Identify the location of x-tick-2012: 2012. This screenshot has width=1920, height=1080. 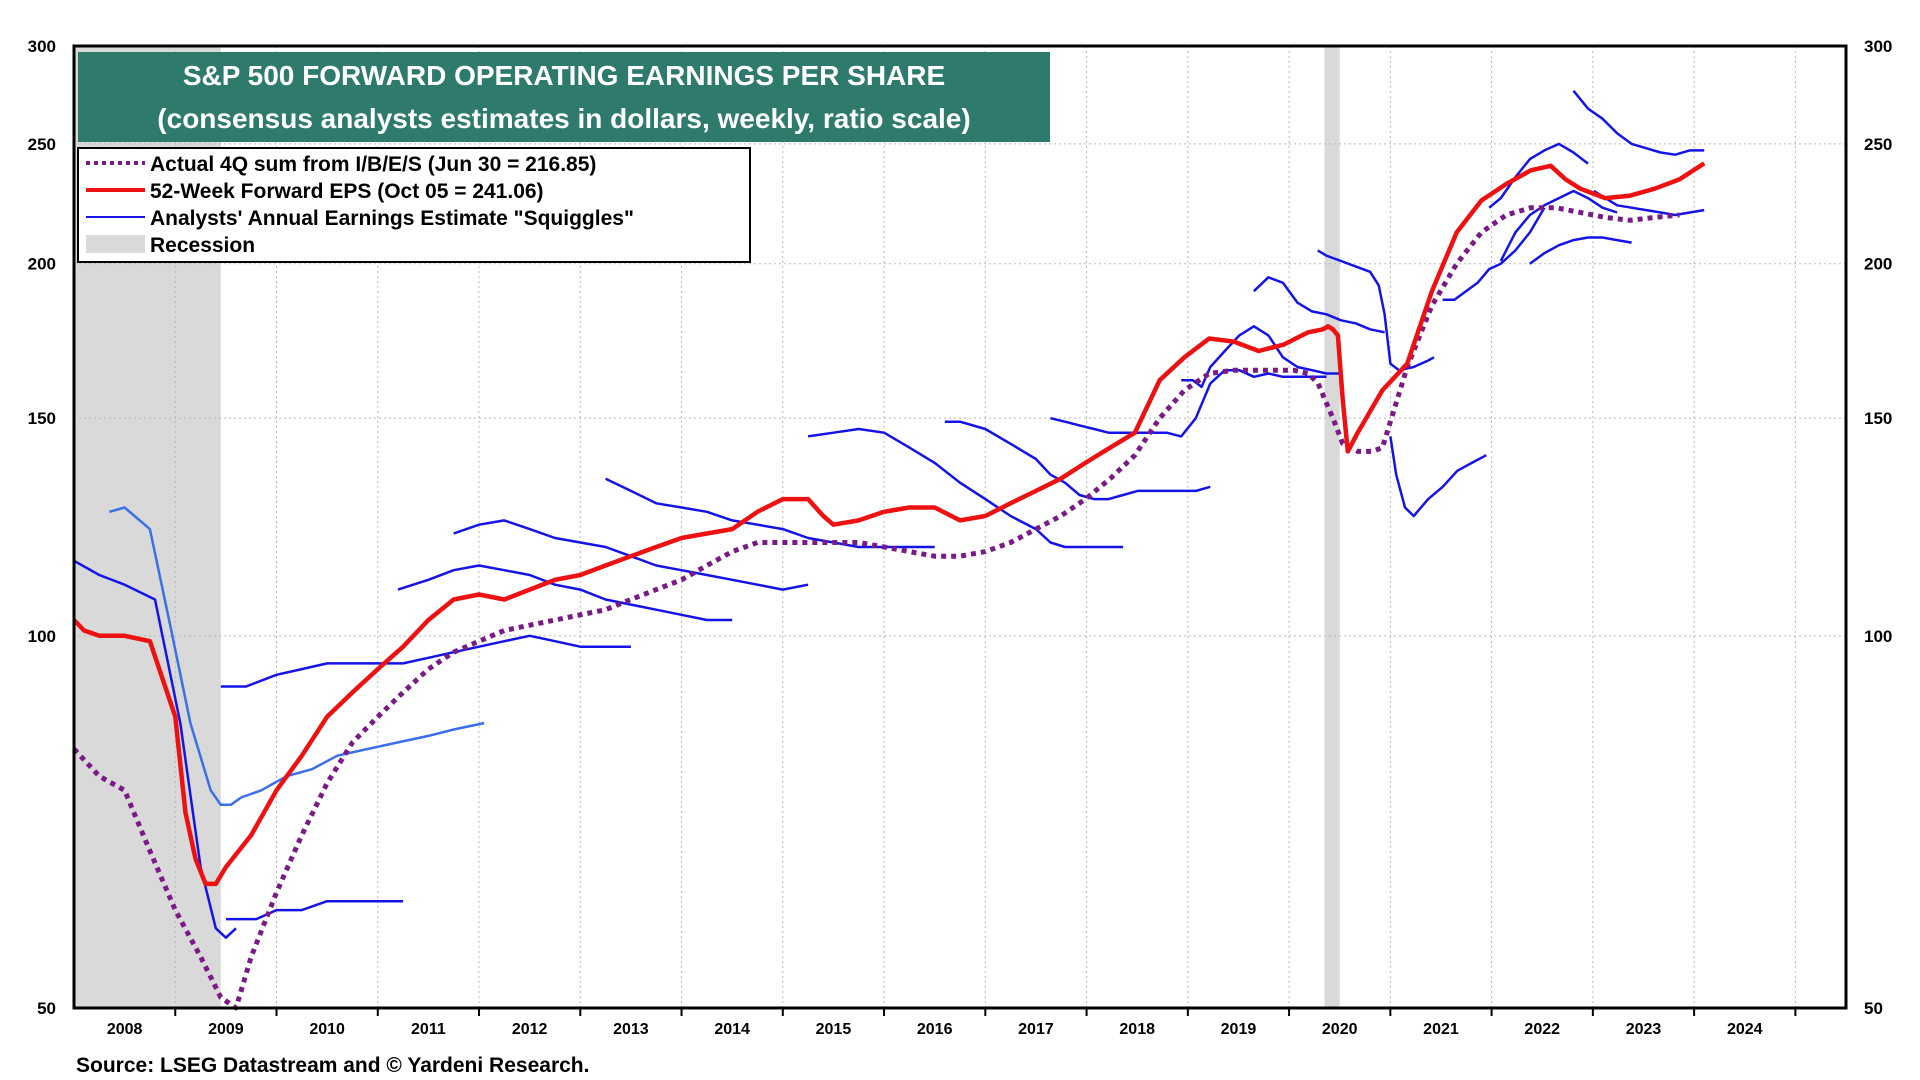
(530, 1029).